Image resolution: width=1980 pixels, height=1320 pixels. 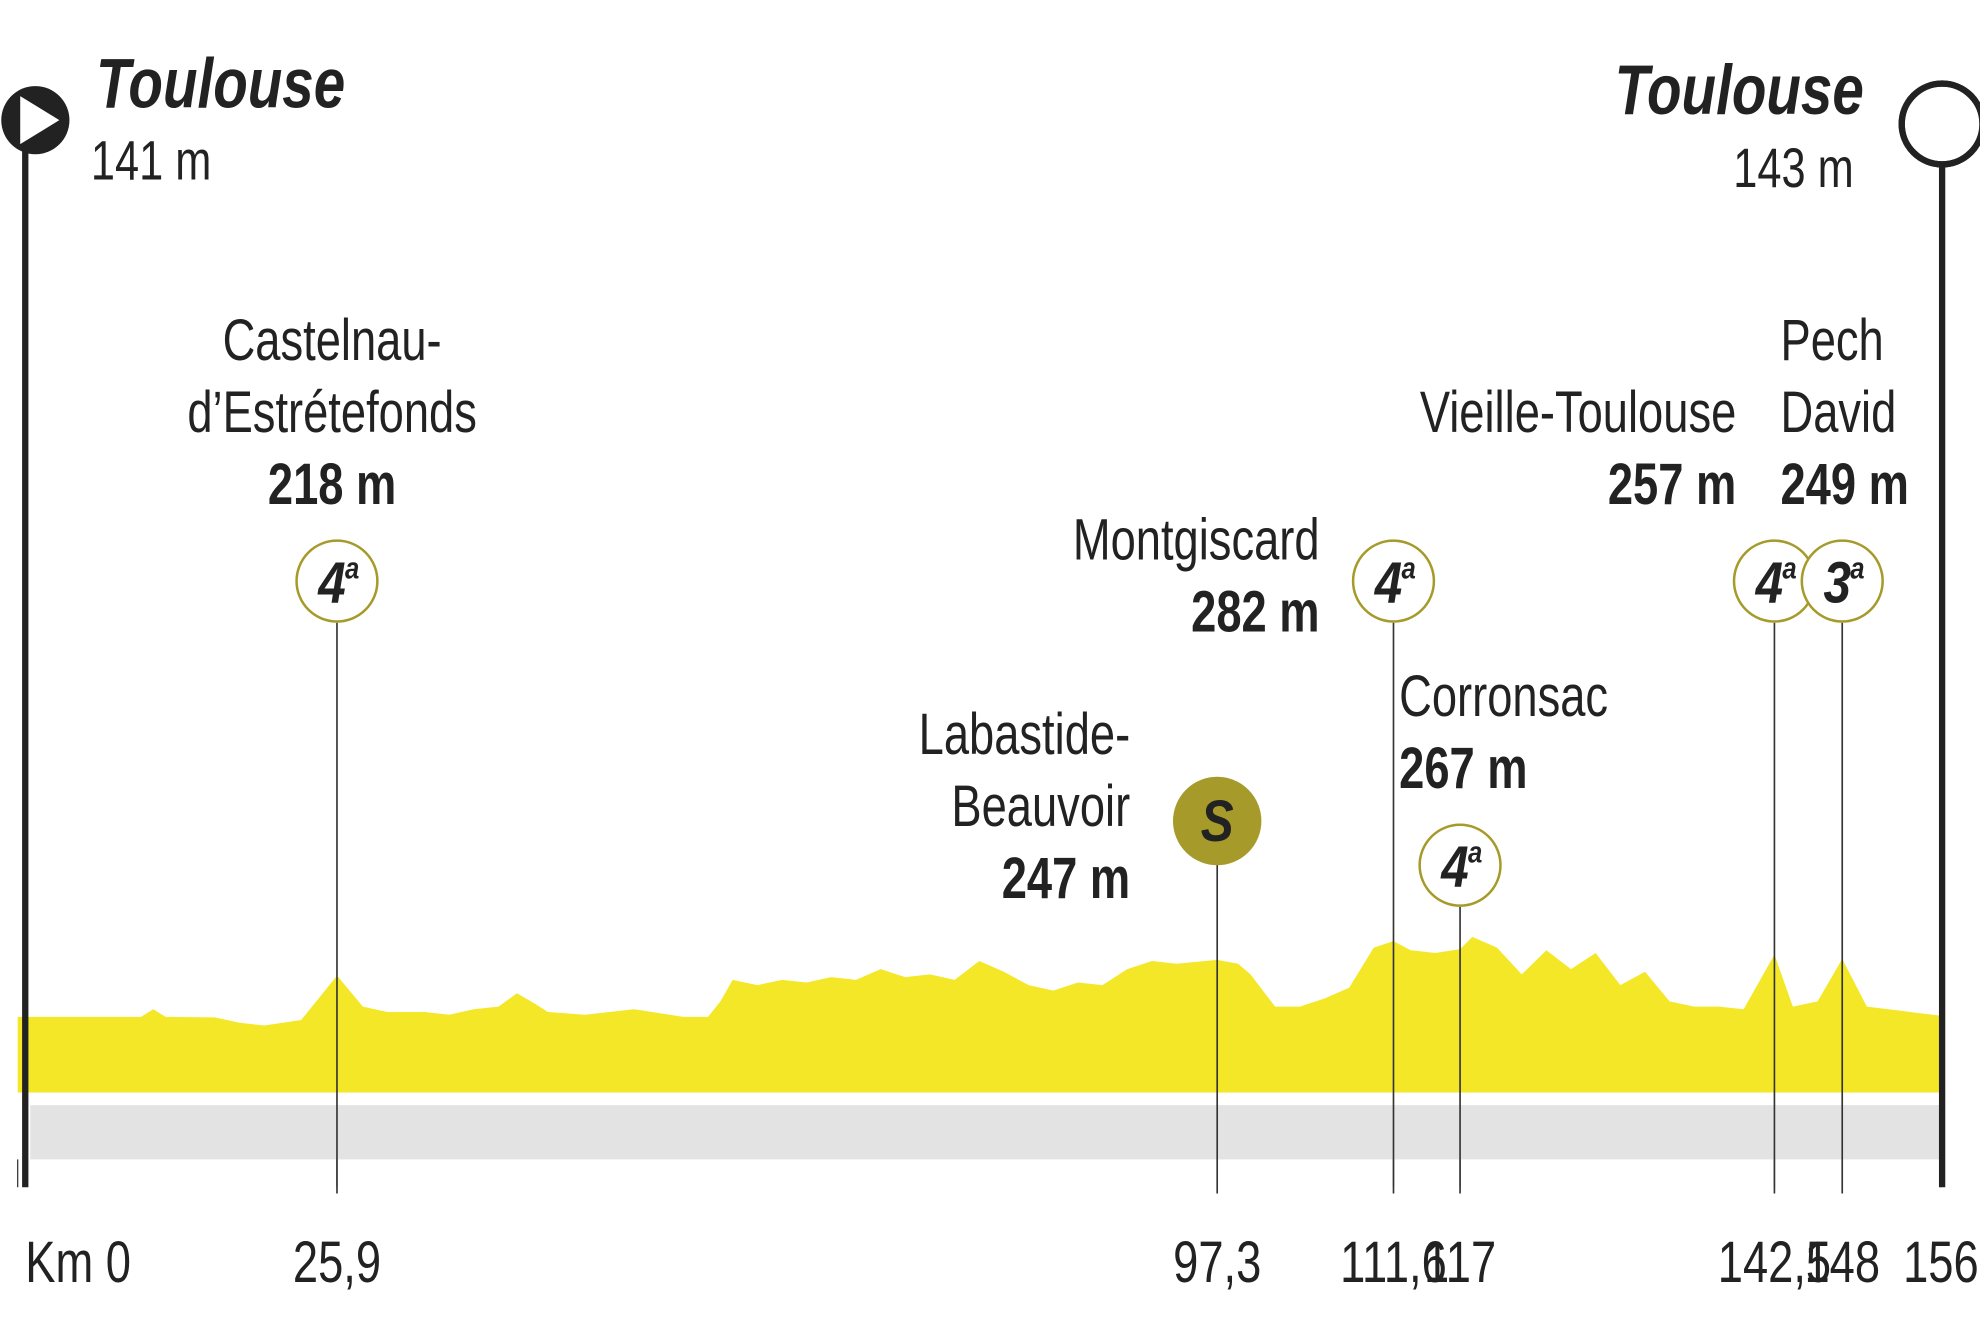 I want to click on point-name: Castelnau-, so click(x=332, y=341).